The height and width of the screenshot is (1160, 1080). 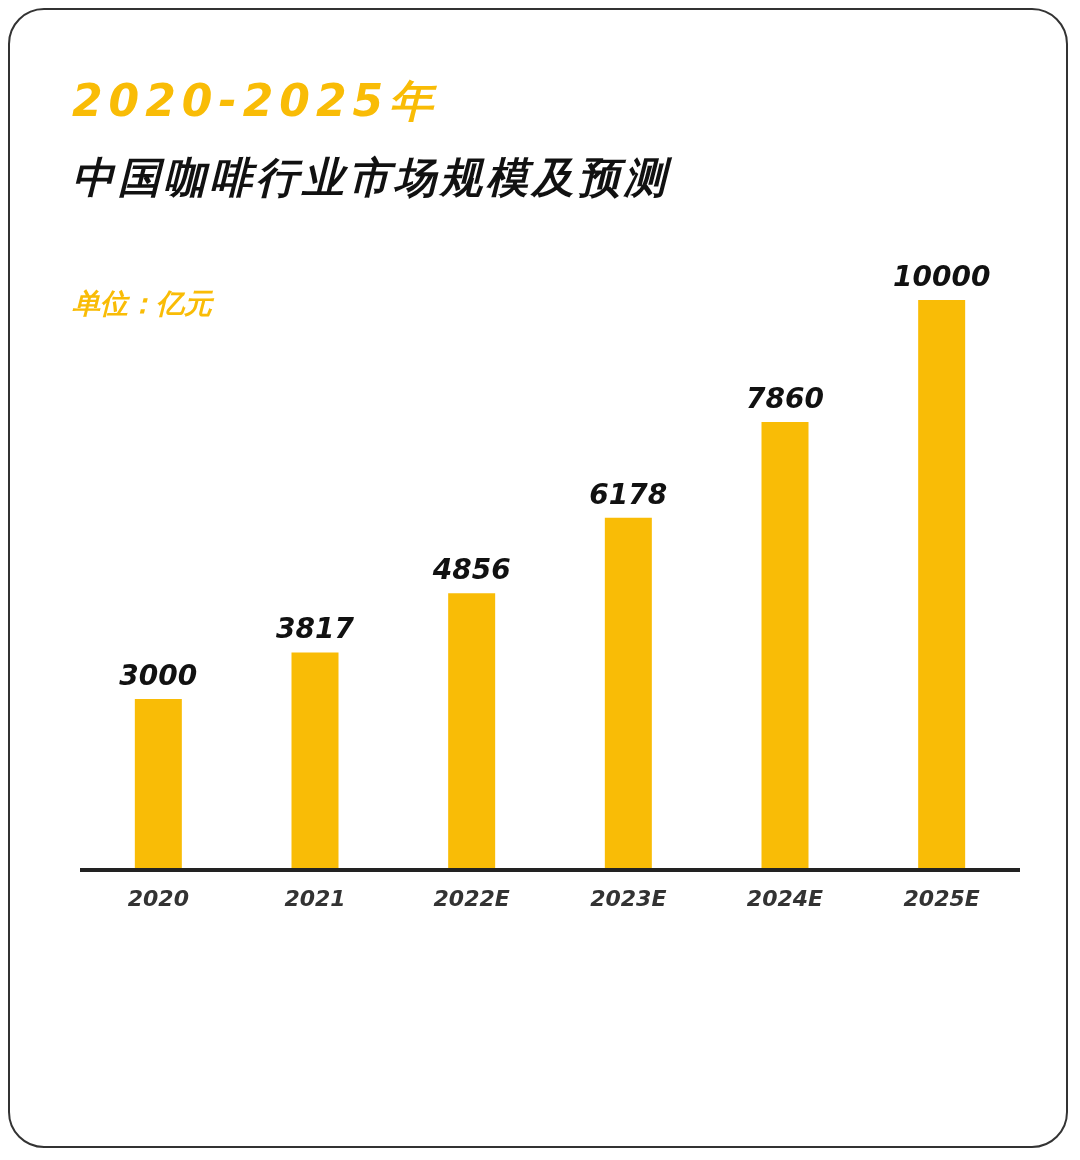 I want to click on x-tick-label: 2020, so click(x=158, y=898).